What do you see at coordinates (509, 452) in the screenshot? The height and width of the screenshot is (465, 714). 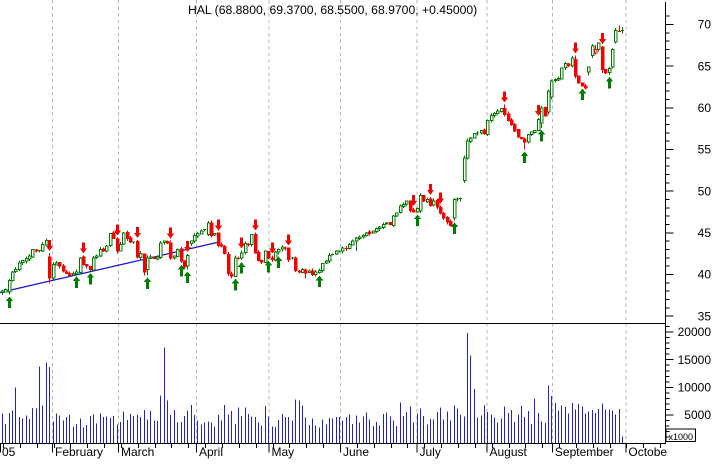 I see `svg-text: August` at bounding box center [509, 452].